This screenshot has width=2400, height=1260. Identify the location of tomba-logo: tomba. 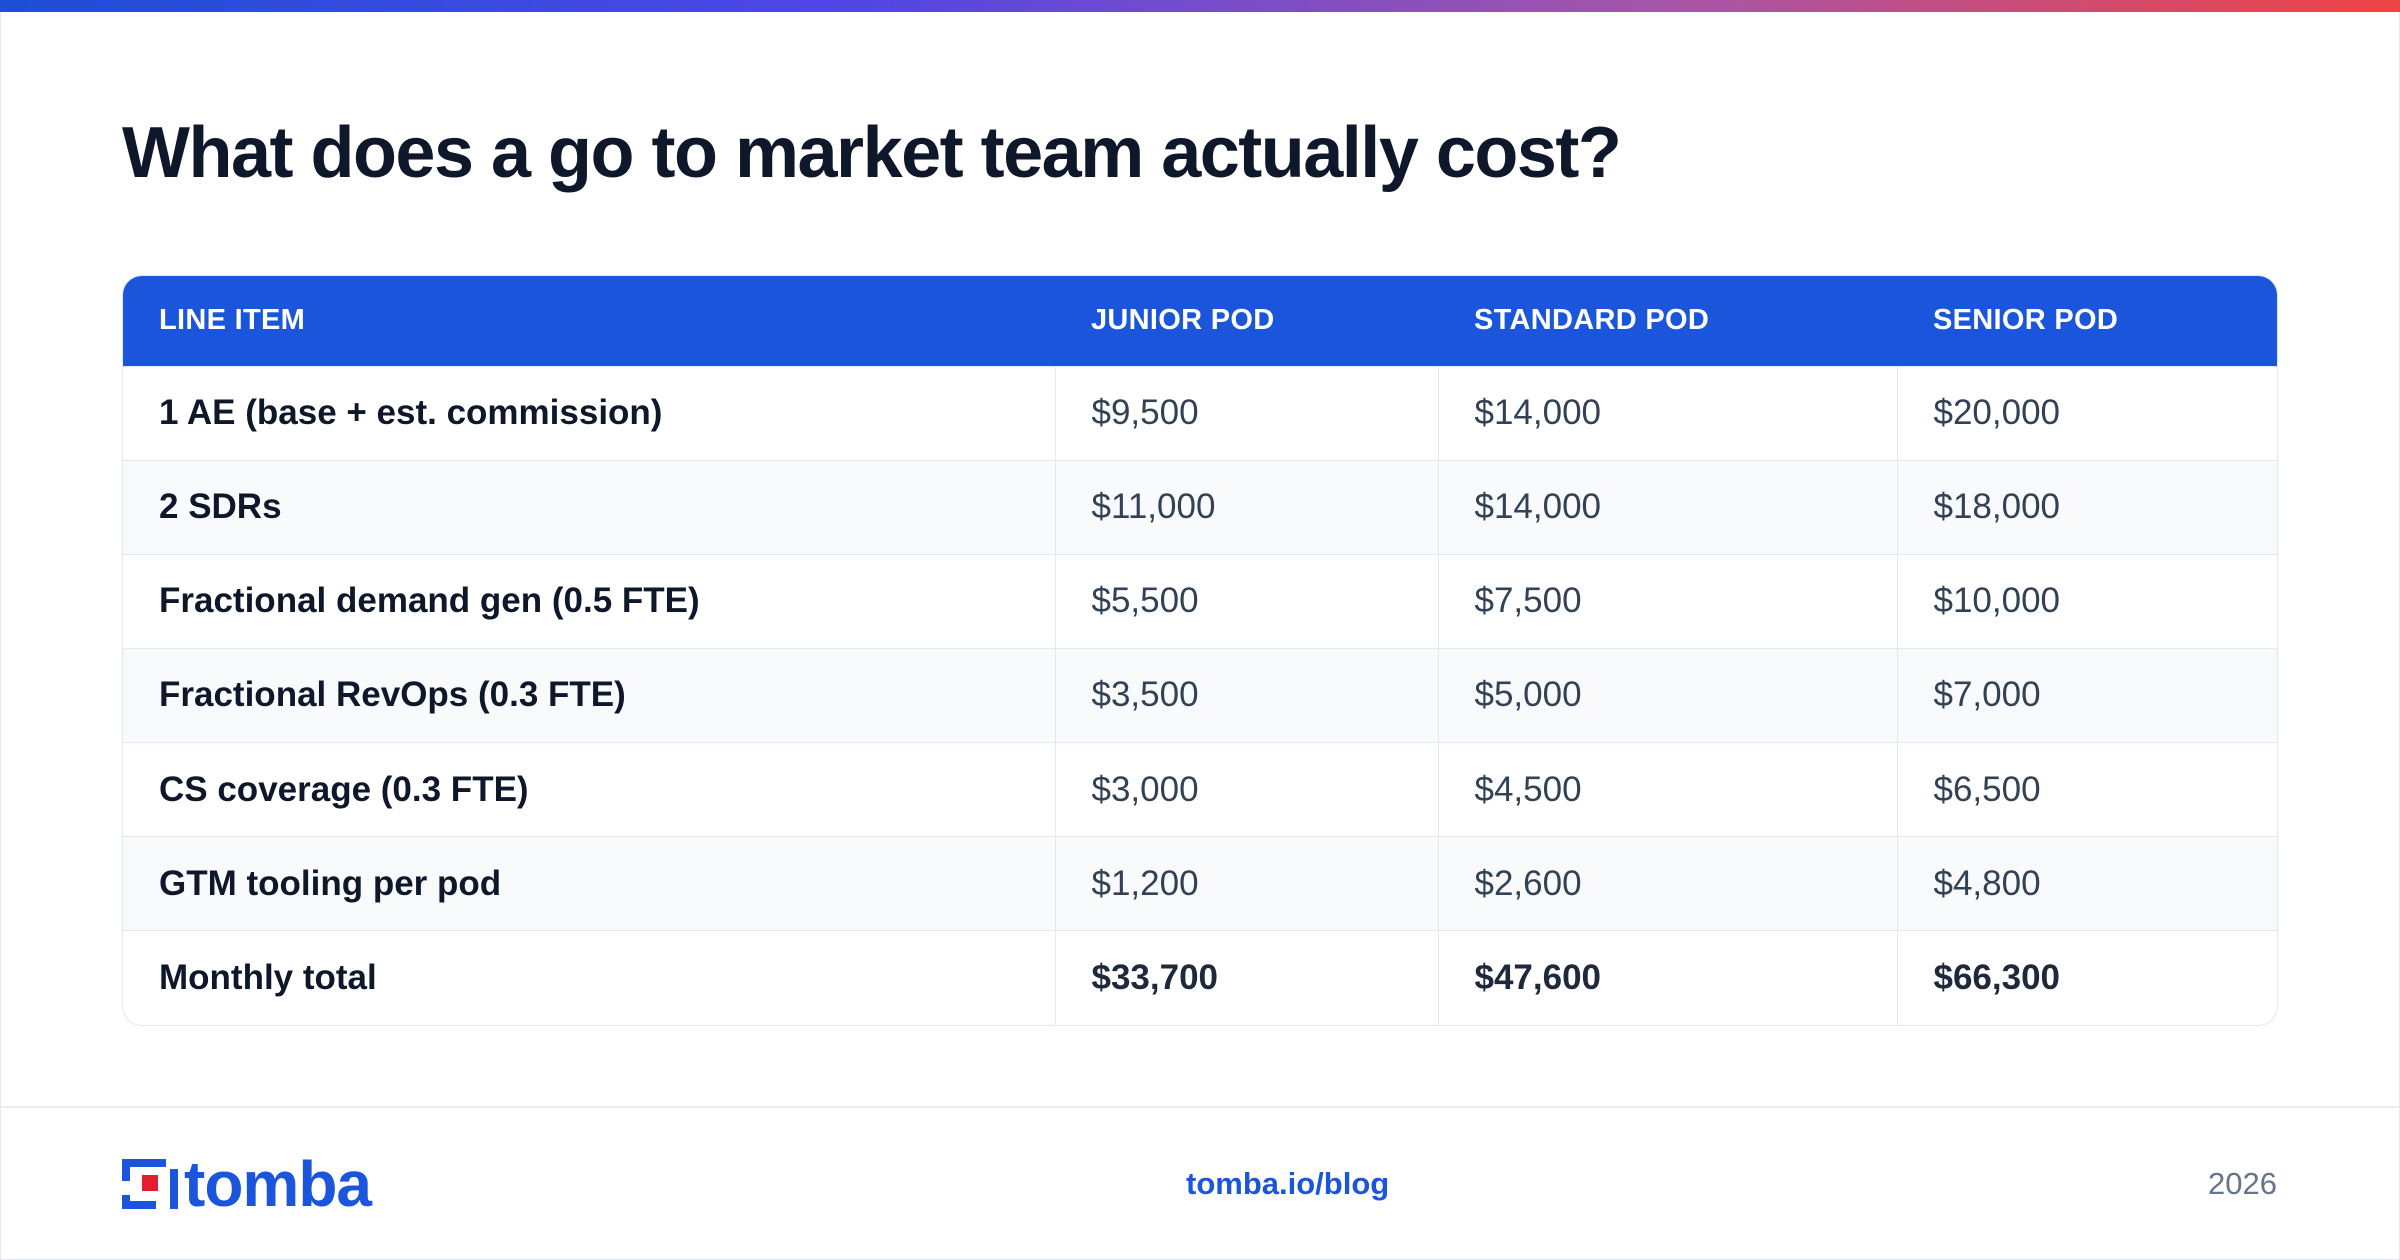
(247, 1184).